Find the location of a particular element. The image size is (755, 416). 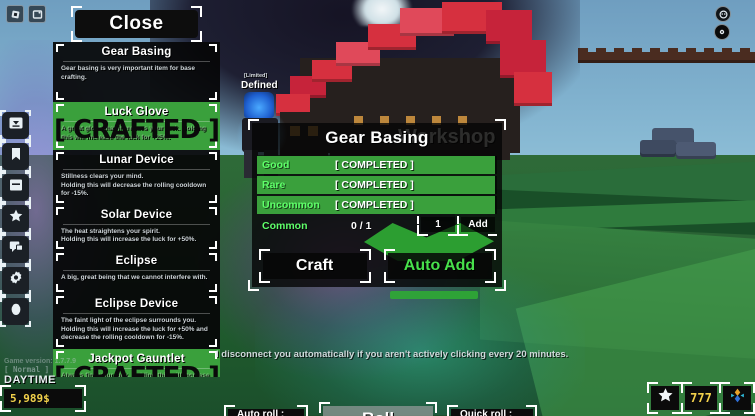

gear-title: Eclipse is located at coordinates (136, 260).